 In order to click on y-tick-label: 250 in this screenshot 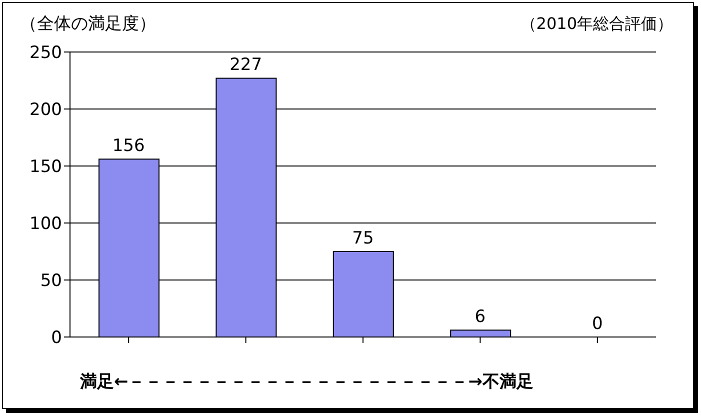, I will do `click(46, 53)`.